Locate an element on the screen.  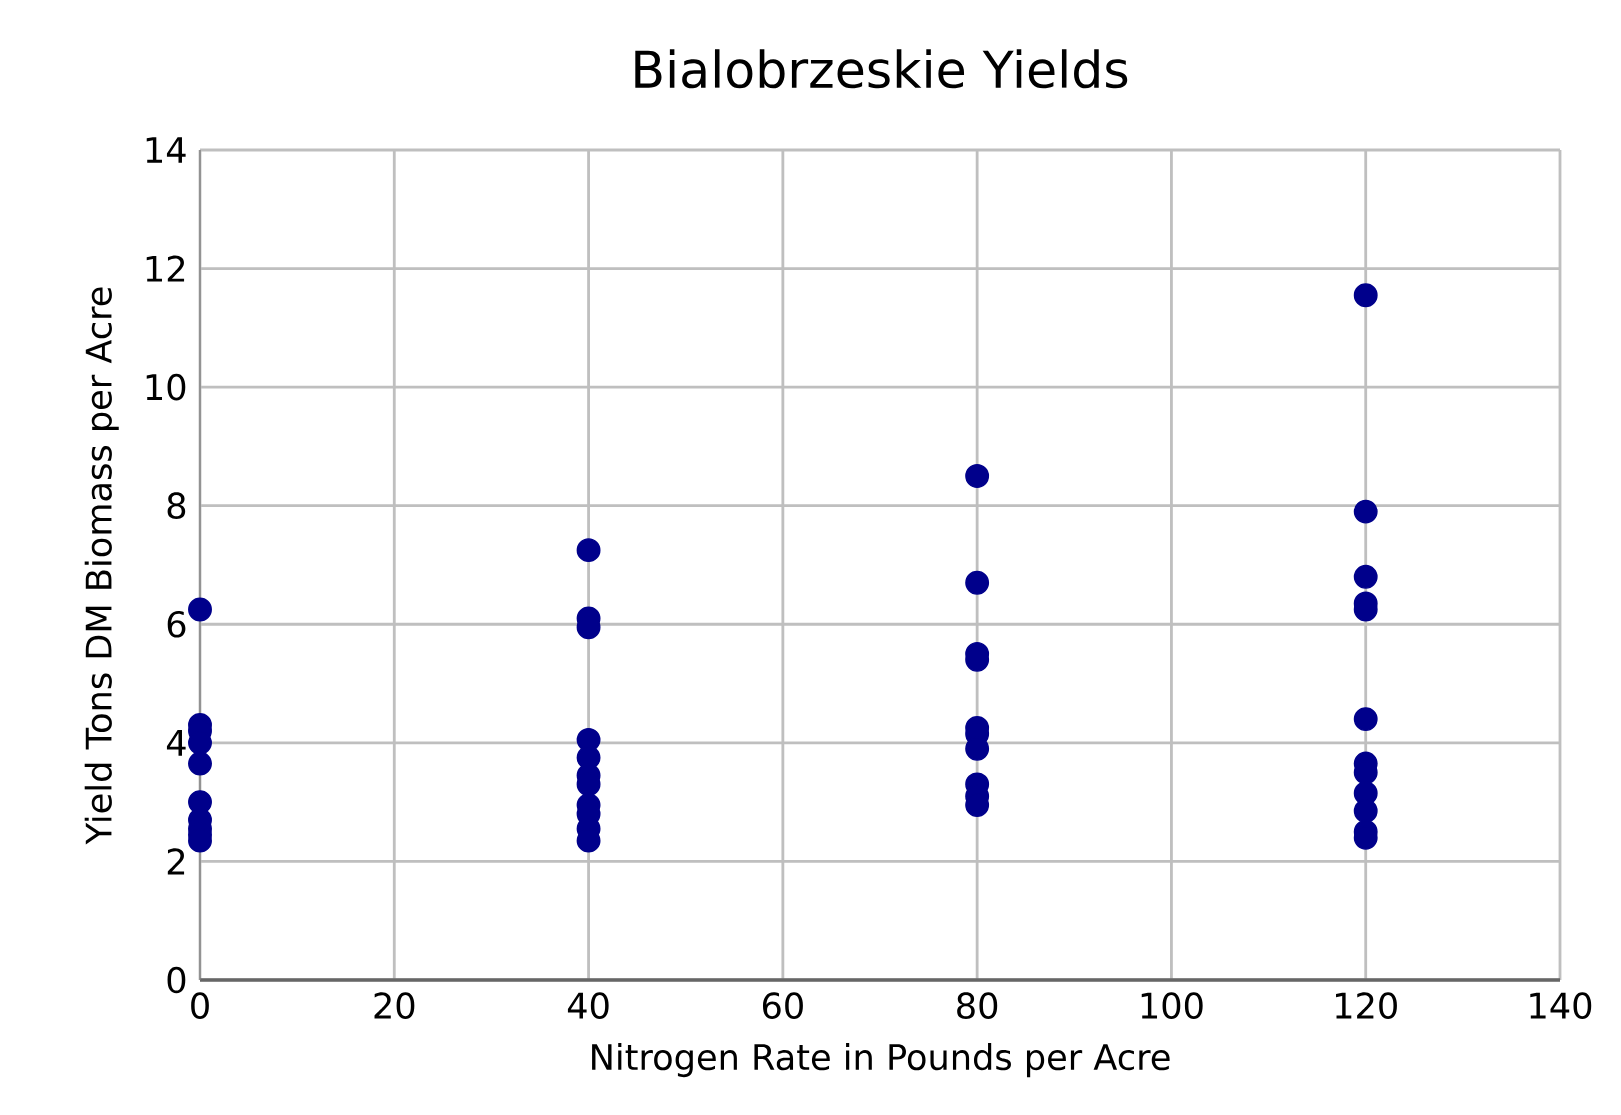
x-tick-label: 140 is located at coordinates (1561, 1005).